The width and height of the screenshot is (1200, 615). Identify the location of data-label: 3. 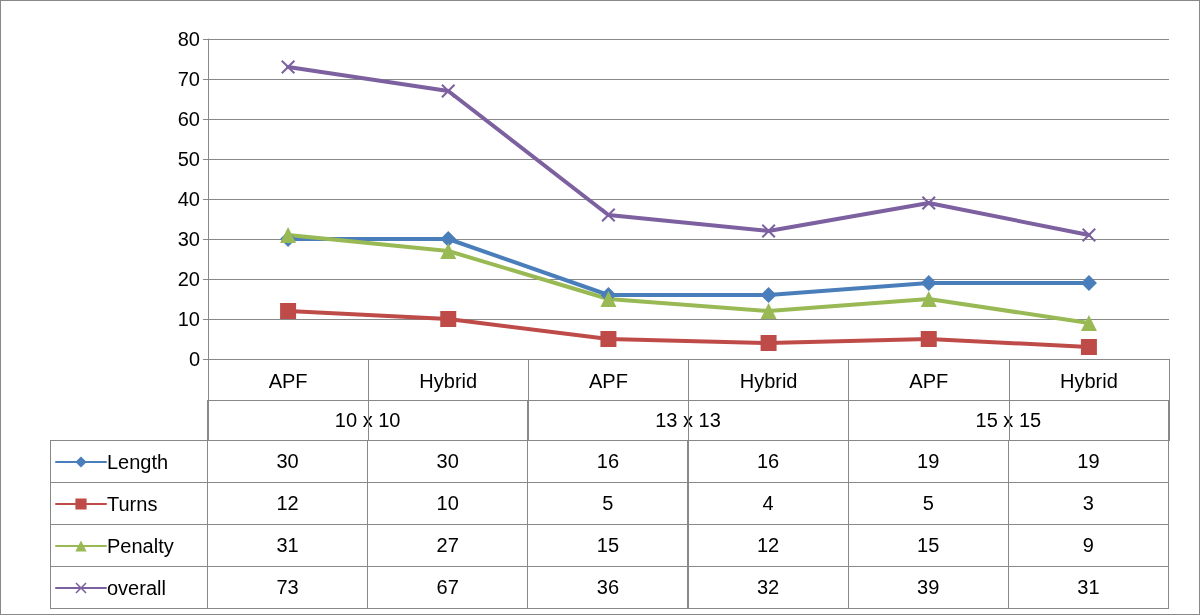
(1088, 503).